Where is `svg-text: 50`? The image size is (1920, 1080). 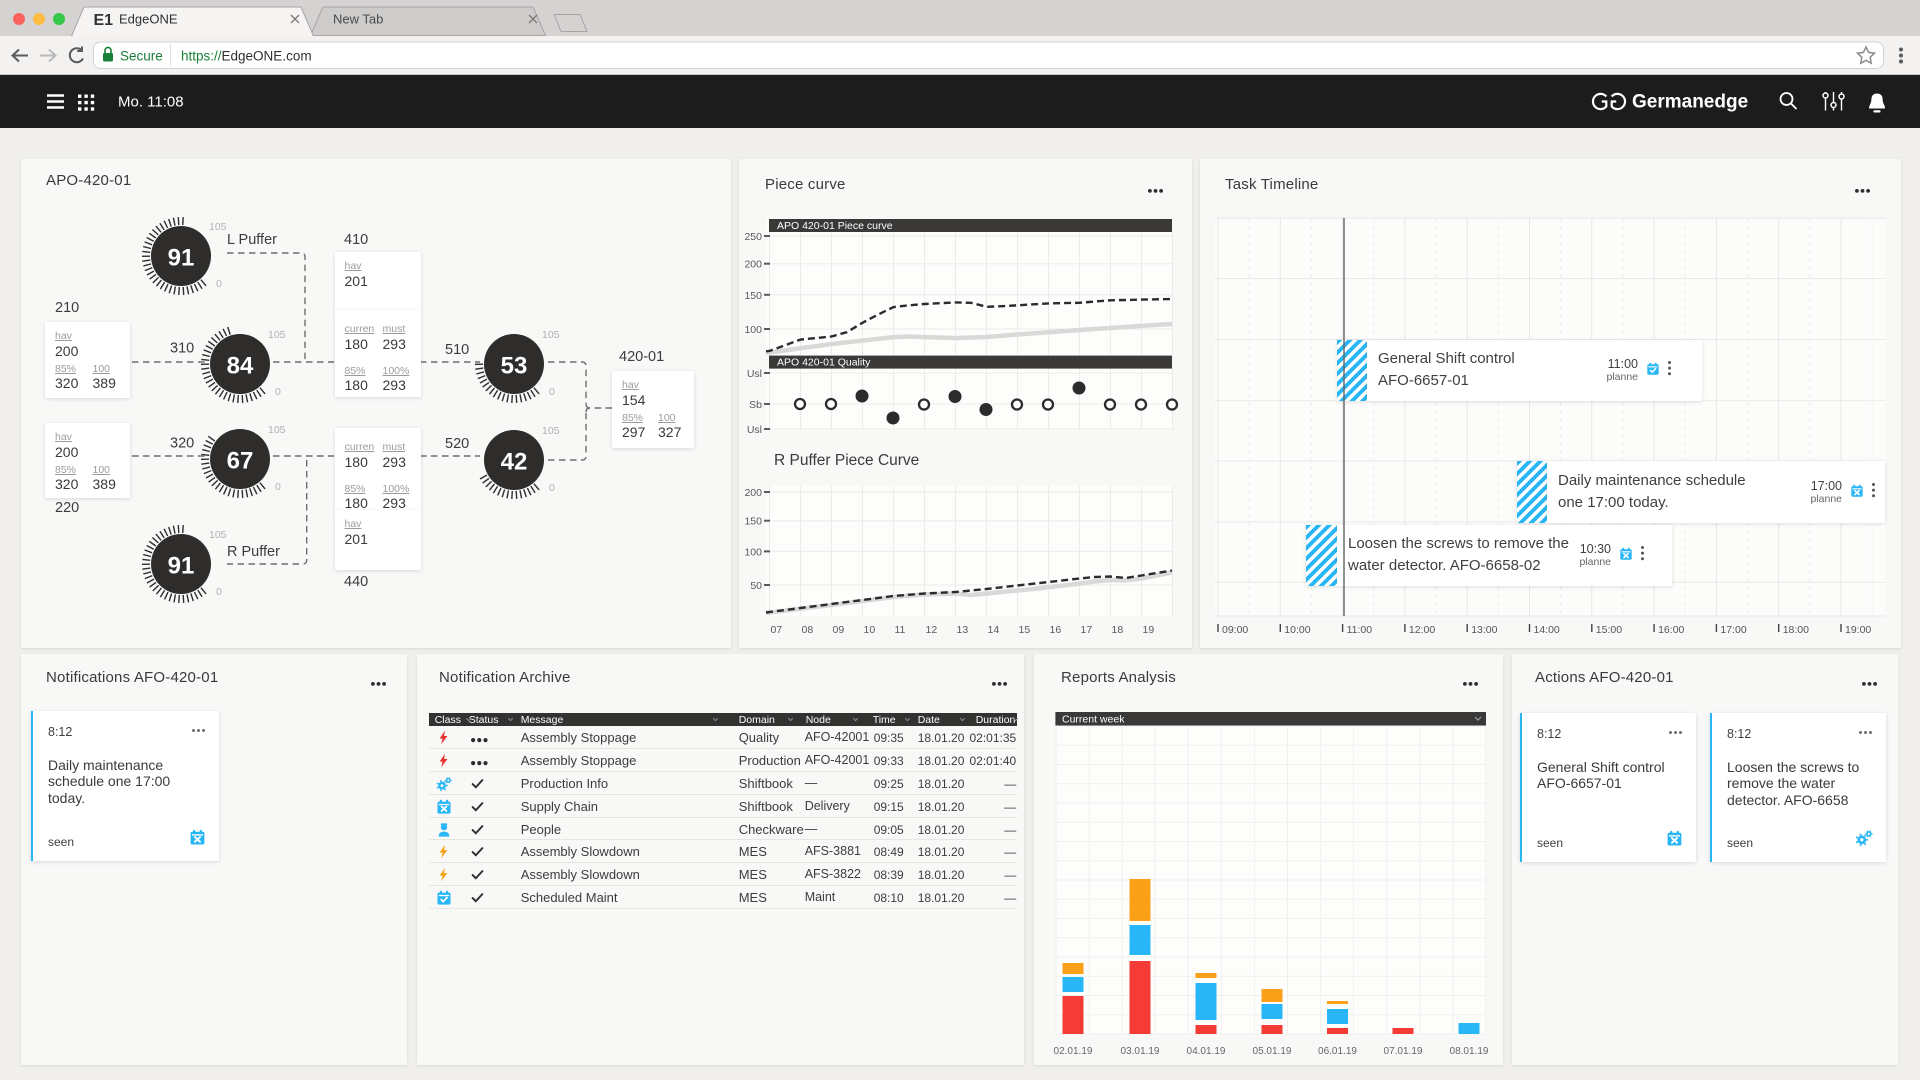
svg-text: 50 is located at coordinates (756, 586).